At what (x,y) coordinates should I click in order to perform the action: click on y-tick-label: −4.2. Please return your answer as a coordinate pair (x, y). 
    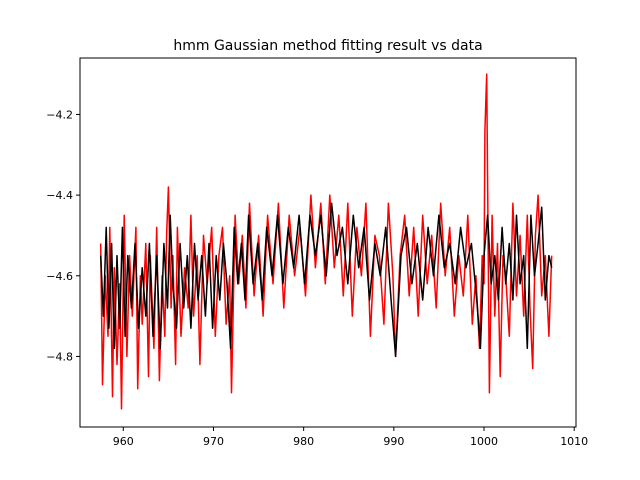
    Looking at the image, I should click on (59, 114).